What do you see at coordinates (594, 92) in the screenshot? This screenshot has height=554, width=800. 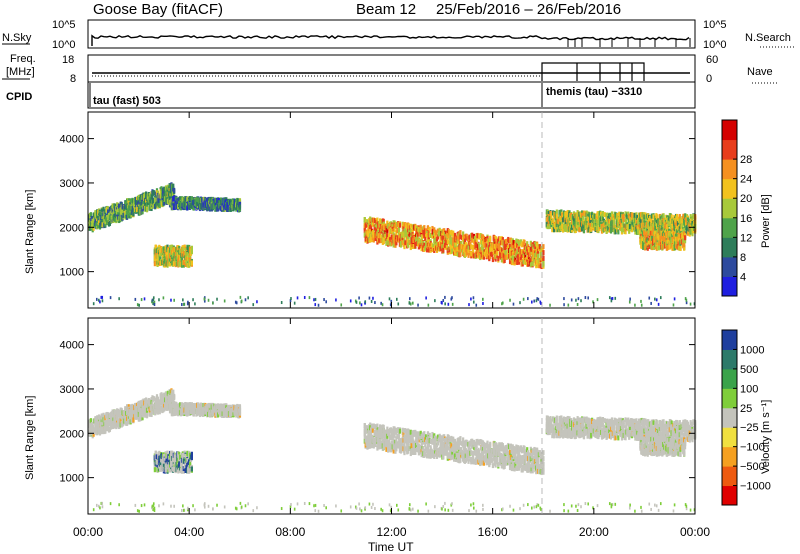 I see `cpid-mode-2: themis (tau) −3310` at bounding box center [594, 92].